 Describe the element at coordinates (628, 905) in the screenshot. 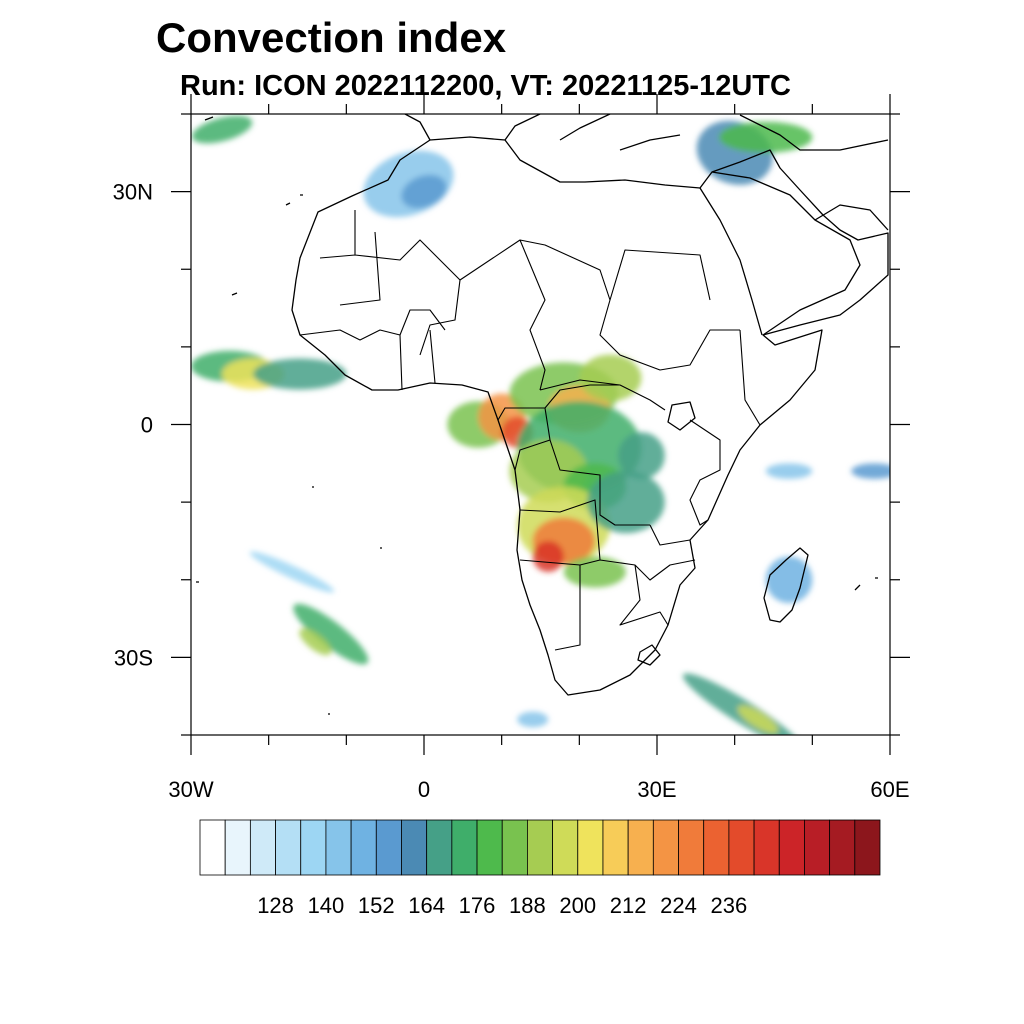

I see `colorbar-label: 212` at that location.